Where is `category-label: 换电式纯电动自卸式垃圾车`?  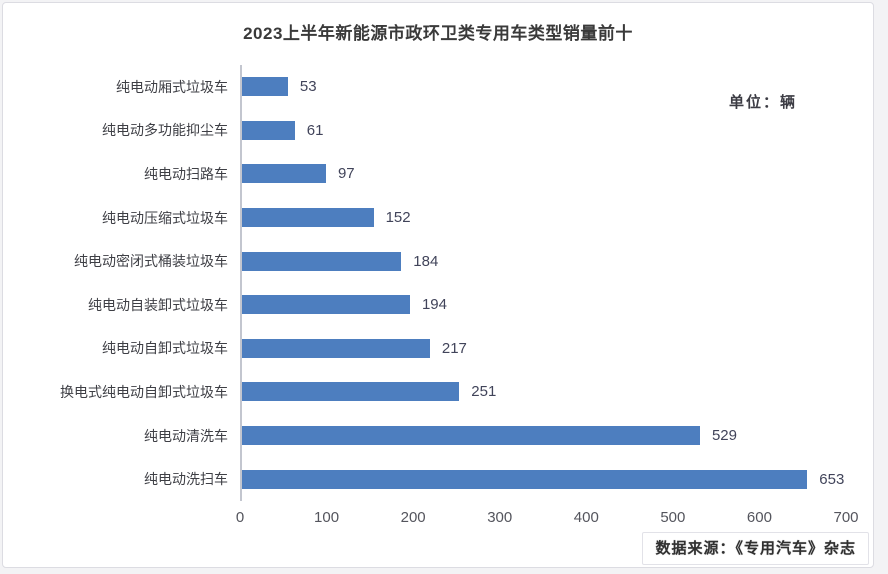 category-label: 换电式纯电动自卸式垃圾车 is located at coordinates (144, 391).